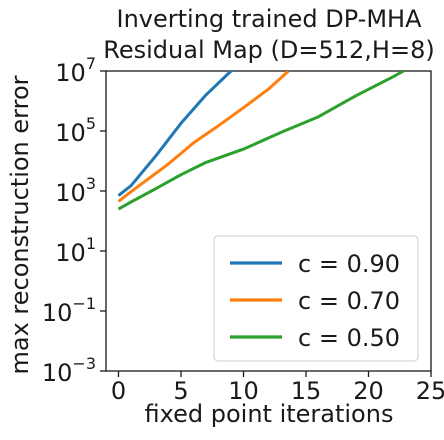 The image size is (444, 440). What do you see at coordinates (349, 301) in the screenshot?
I see `legend-label-c070: c = 0.70` at bounding box center [349, 301].